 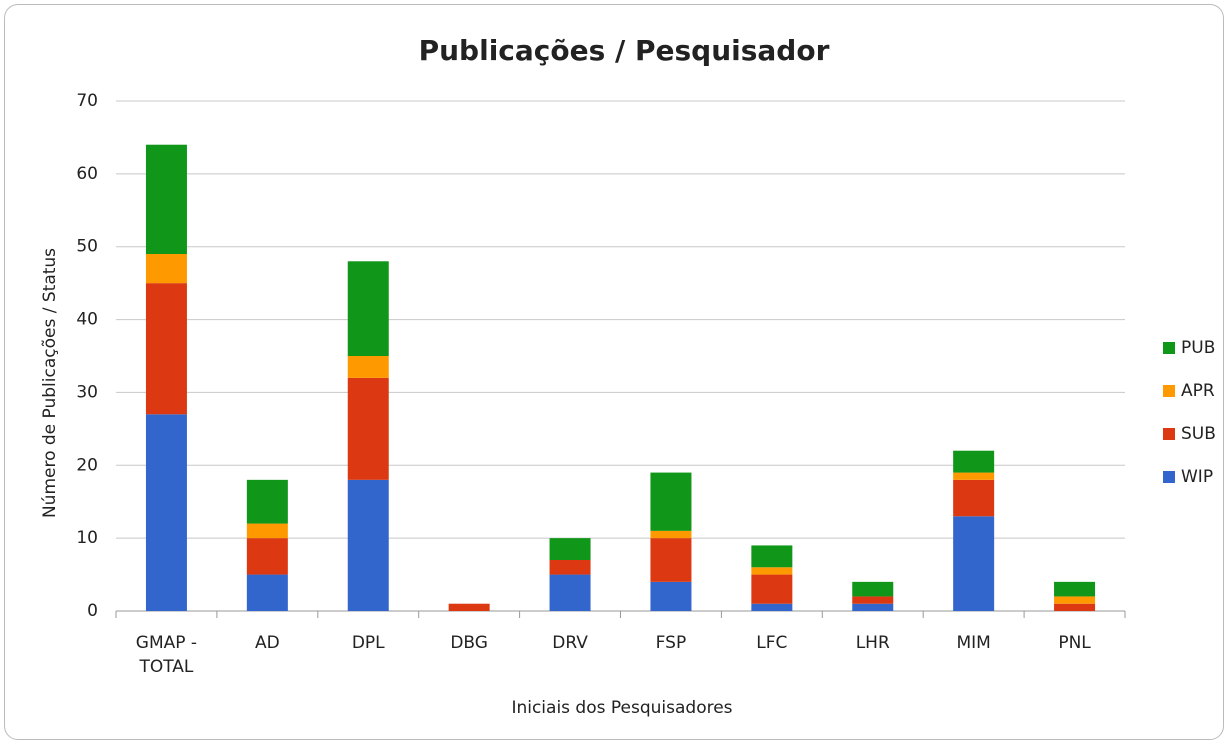 What do you see at coordinates (92, 611) in the screenshot?
I see `y-tick-label: 0` at bounding box center [92, 611].